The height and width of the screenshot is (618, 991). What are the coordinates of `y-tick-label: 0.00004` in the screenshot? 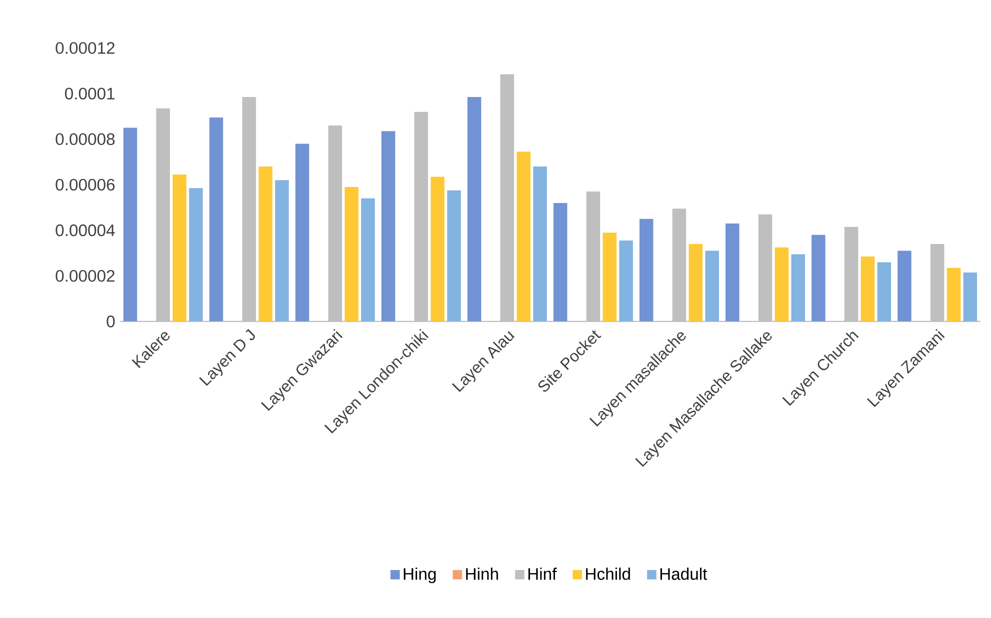 It's located at (85, 230).